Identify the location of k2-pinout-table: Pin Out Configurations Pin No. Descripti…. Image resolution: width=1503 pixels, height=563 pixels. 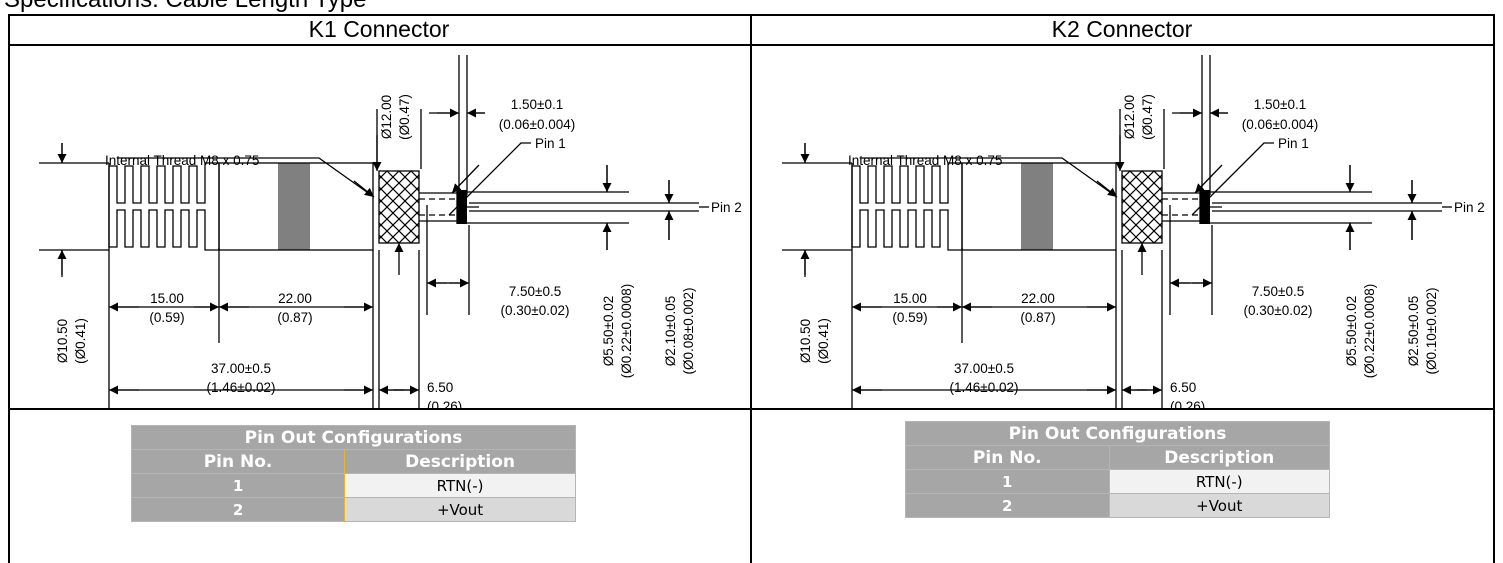
(1118, 469).